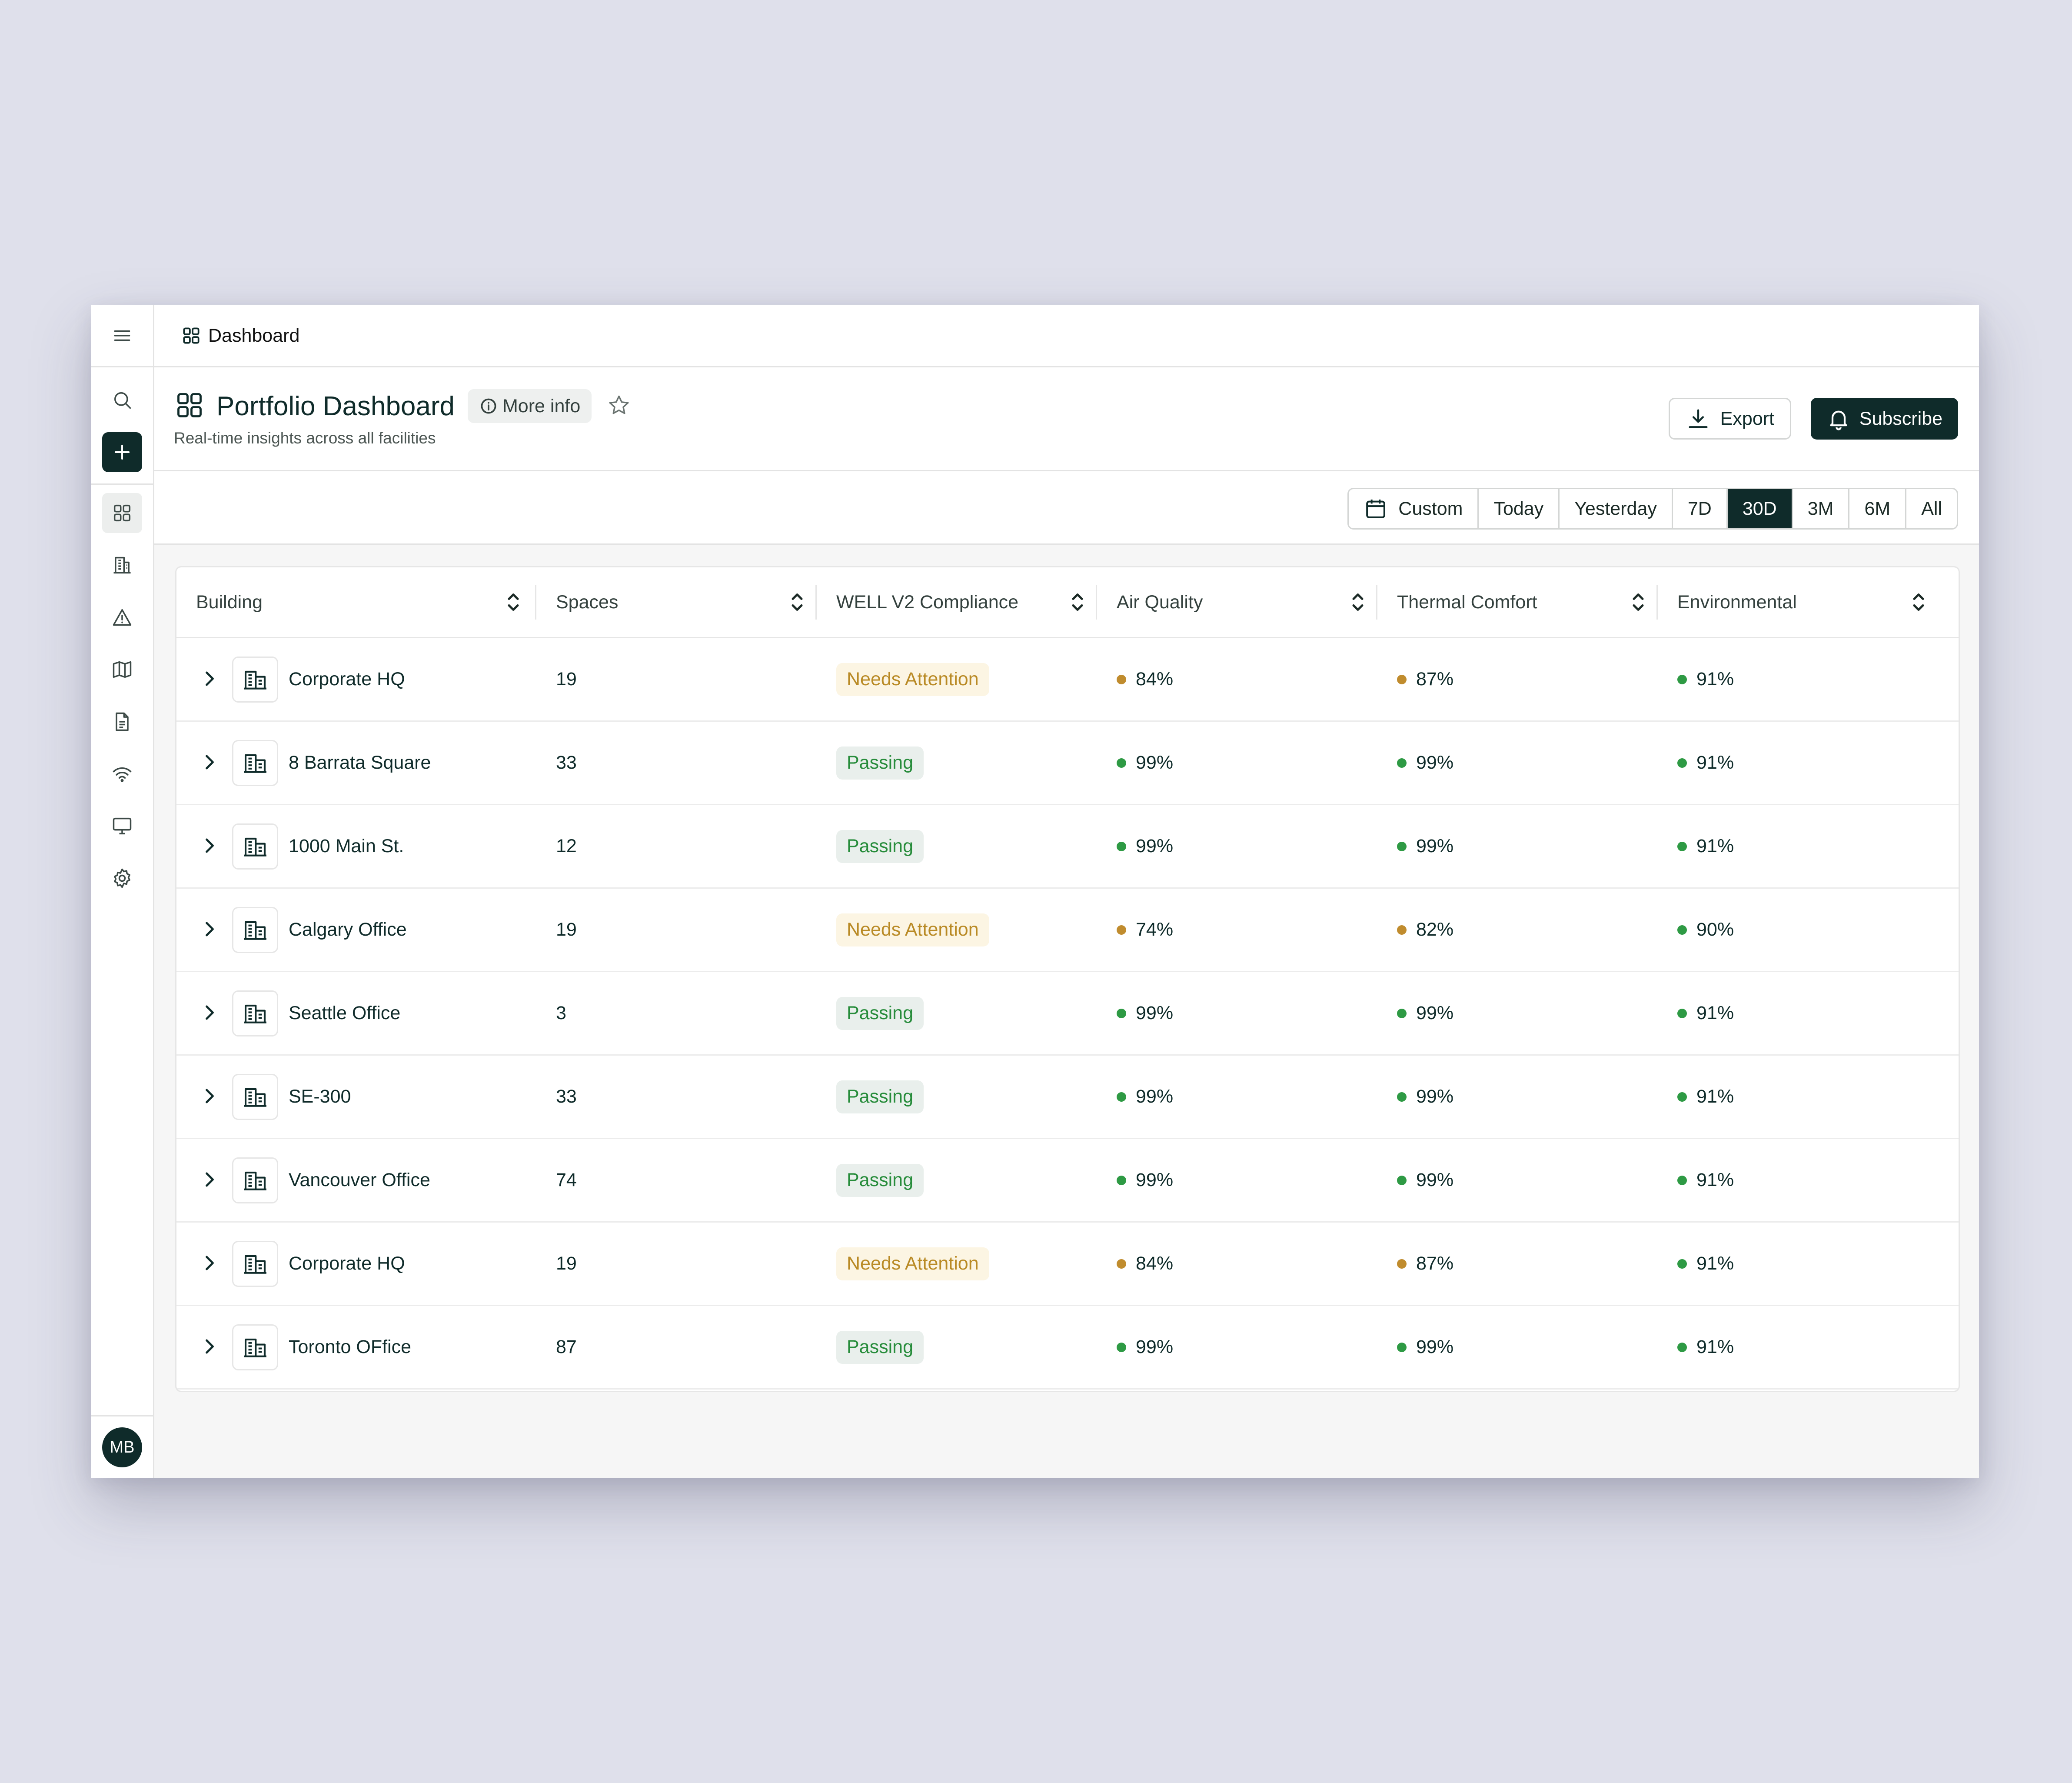 Image resolution: width=2072 pixels, height=1783 pixels. I want to click on metric-value: 84%, so click(1155, 680).